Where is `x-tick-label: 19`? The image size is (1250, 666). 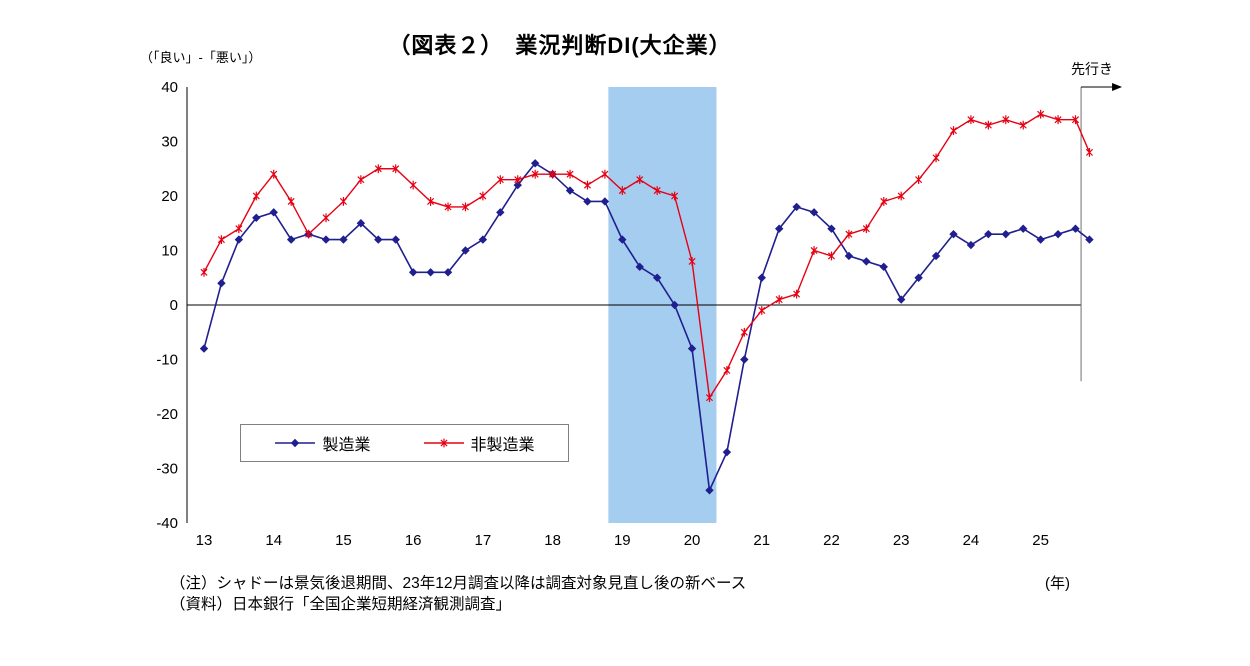
x-tick-label: 19 is located at coordinates (622, 540).